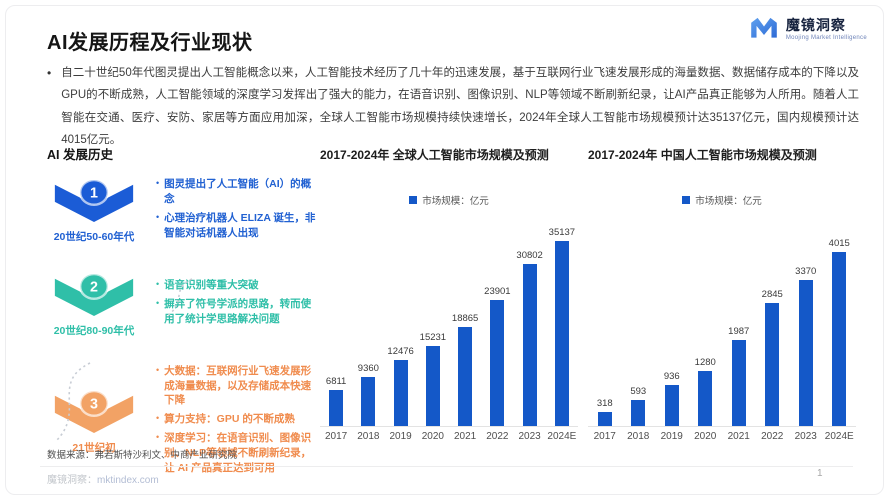  Describe the element at coordinates (806, 271) in the screenshot. I see `bar-value-label: 3370` at that location.